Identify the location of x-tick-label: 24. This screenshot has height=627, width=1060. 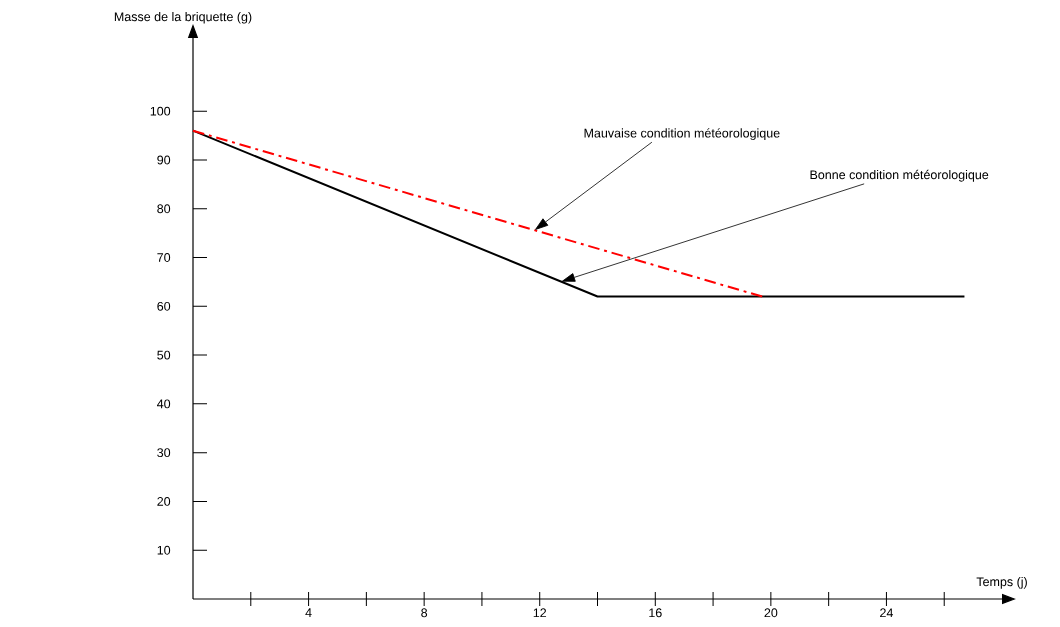
(887, 613).